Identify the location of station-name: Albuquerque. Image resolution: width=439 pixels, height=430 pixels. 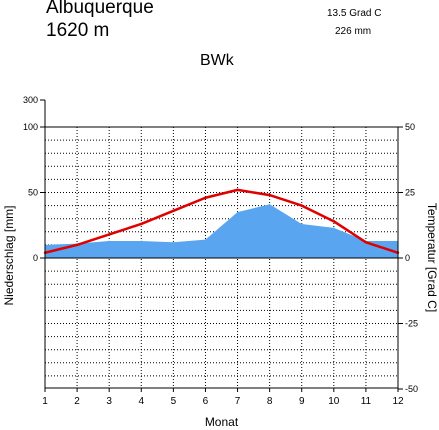
(100, 9).